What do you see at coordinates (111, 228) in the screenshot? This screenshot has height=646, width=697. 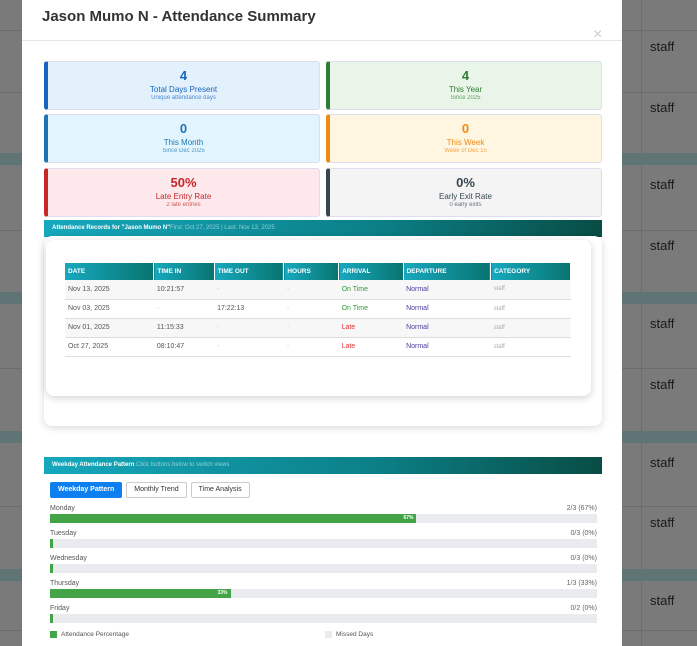 I see `records-title: Attendance Records for "Jason Mumo N"` at bounding box center [111, 228].